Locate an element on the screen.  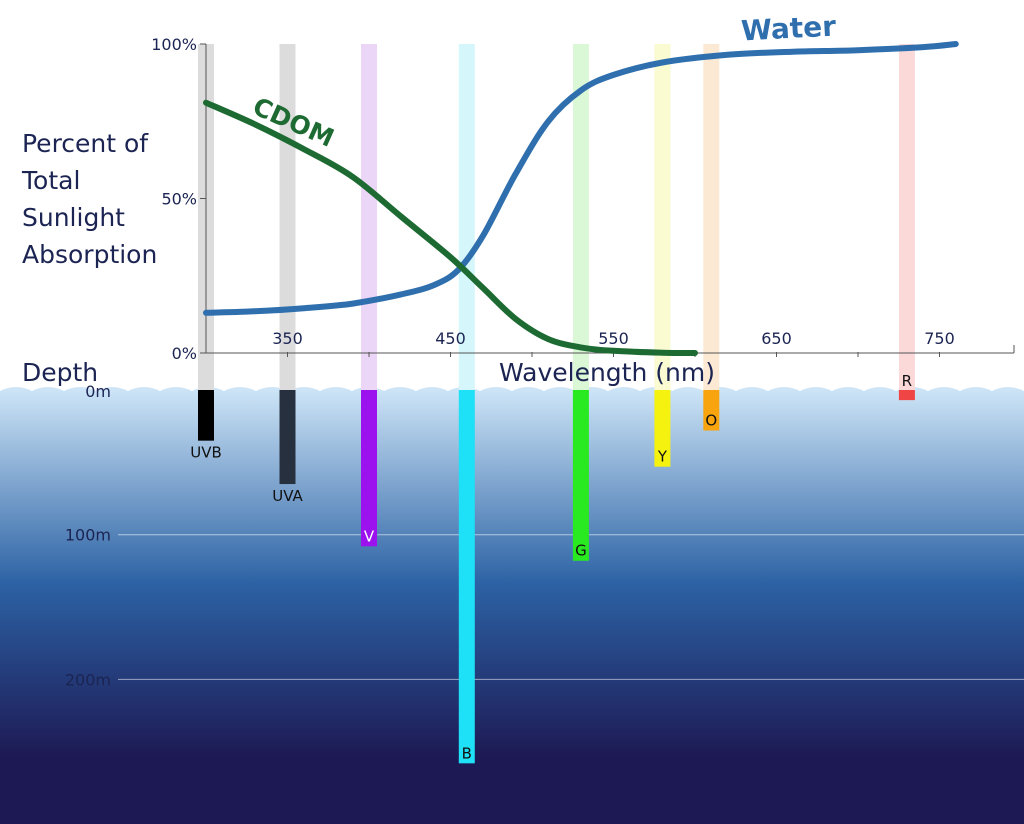
x-tick-label: 350 is located at coordinates (287, 338).